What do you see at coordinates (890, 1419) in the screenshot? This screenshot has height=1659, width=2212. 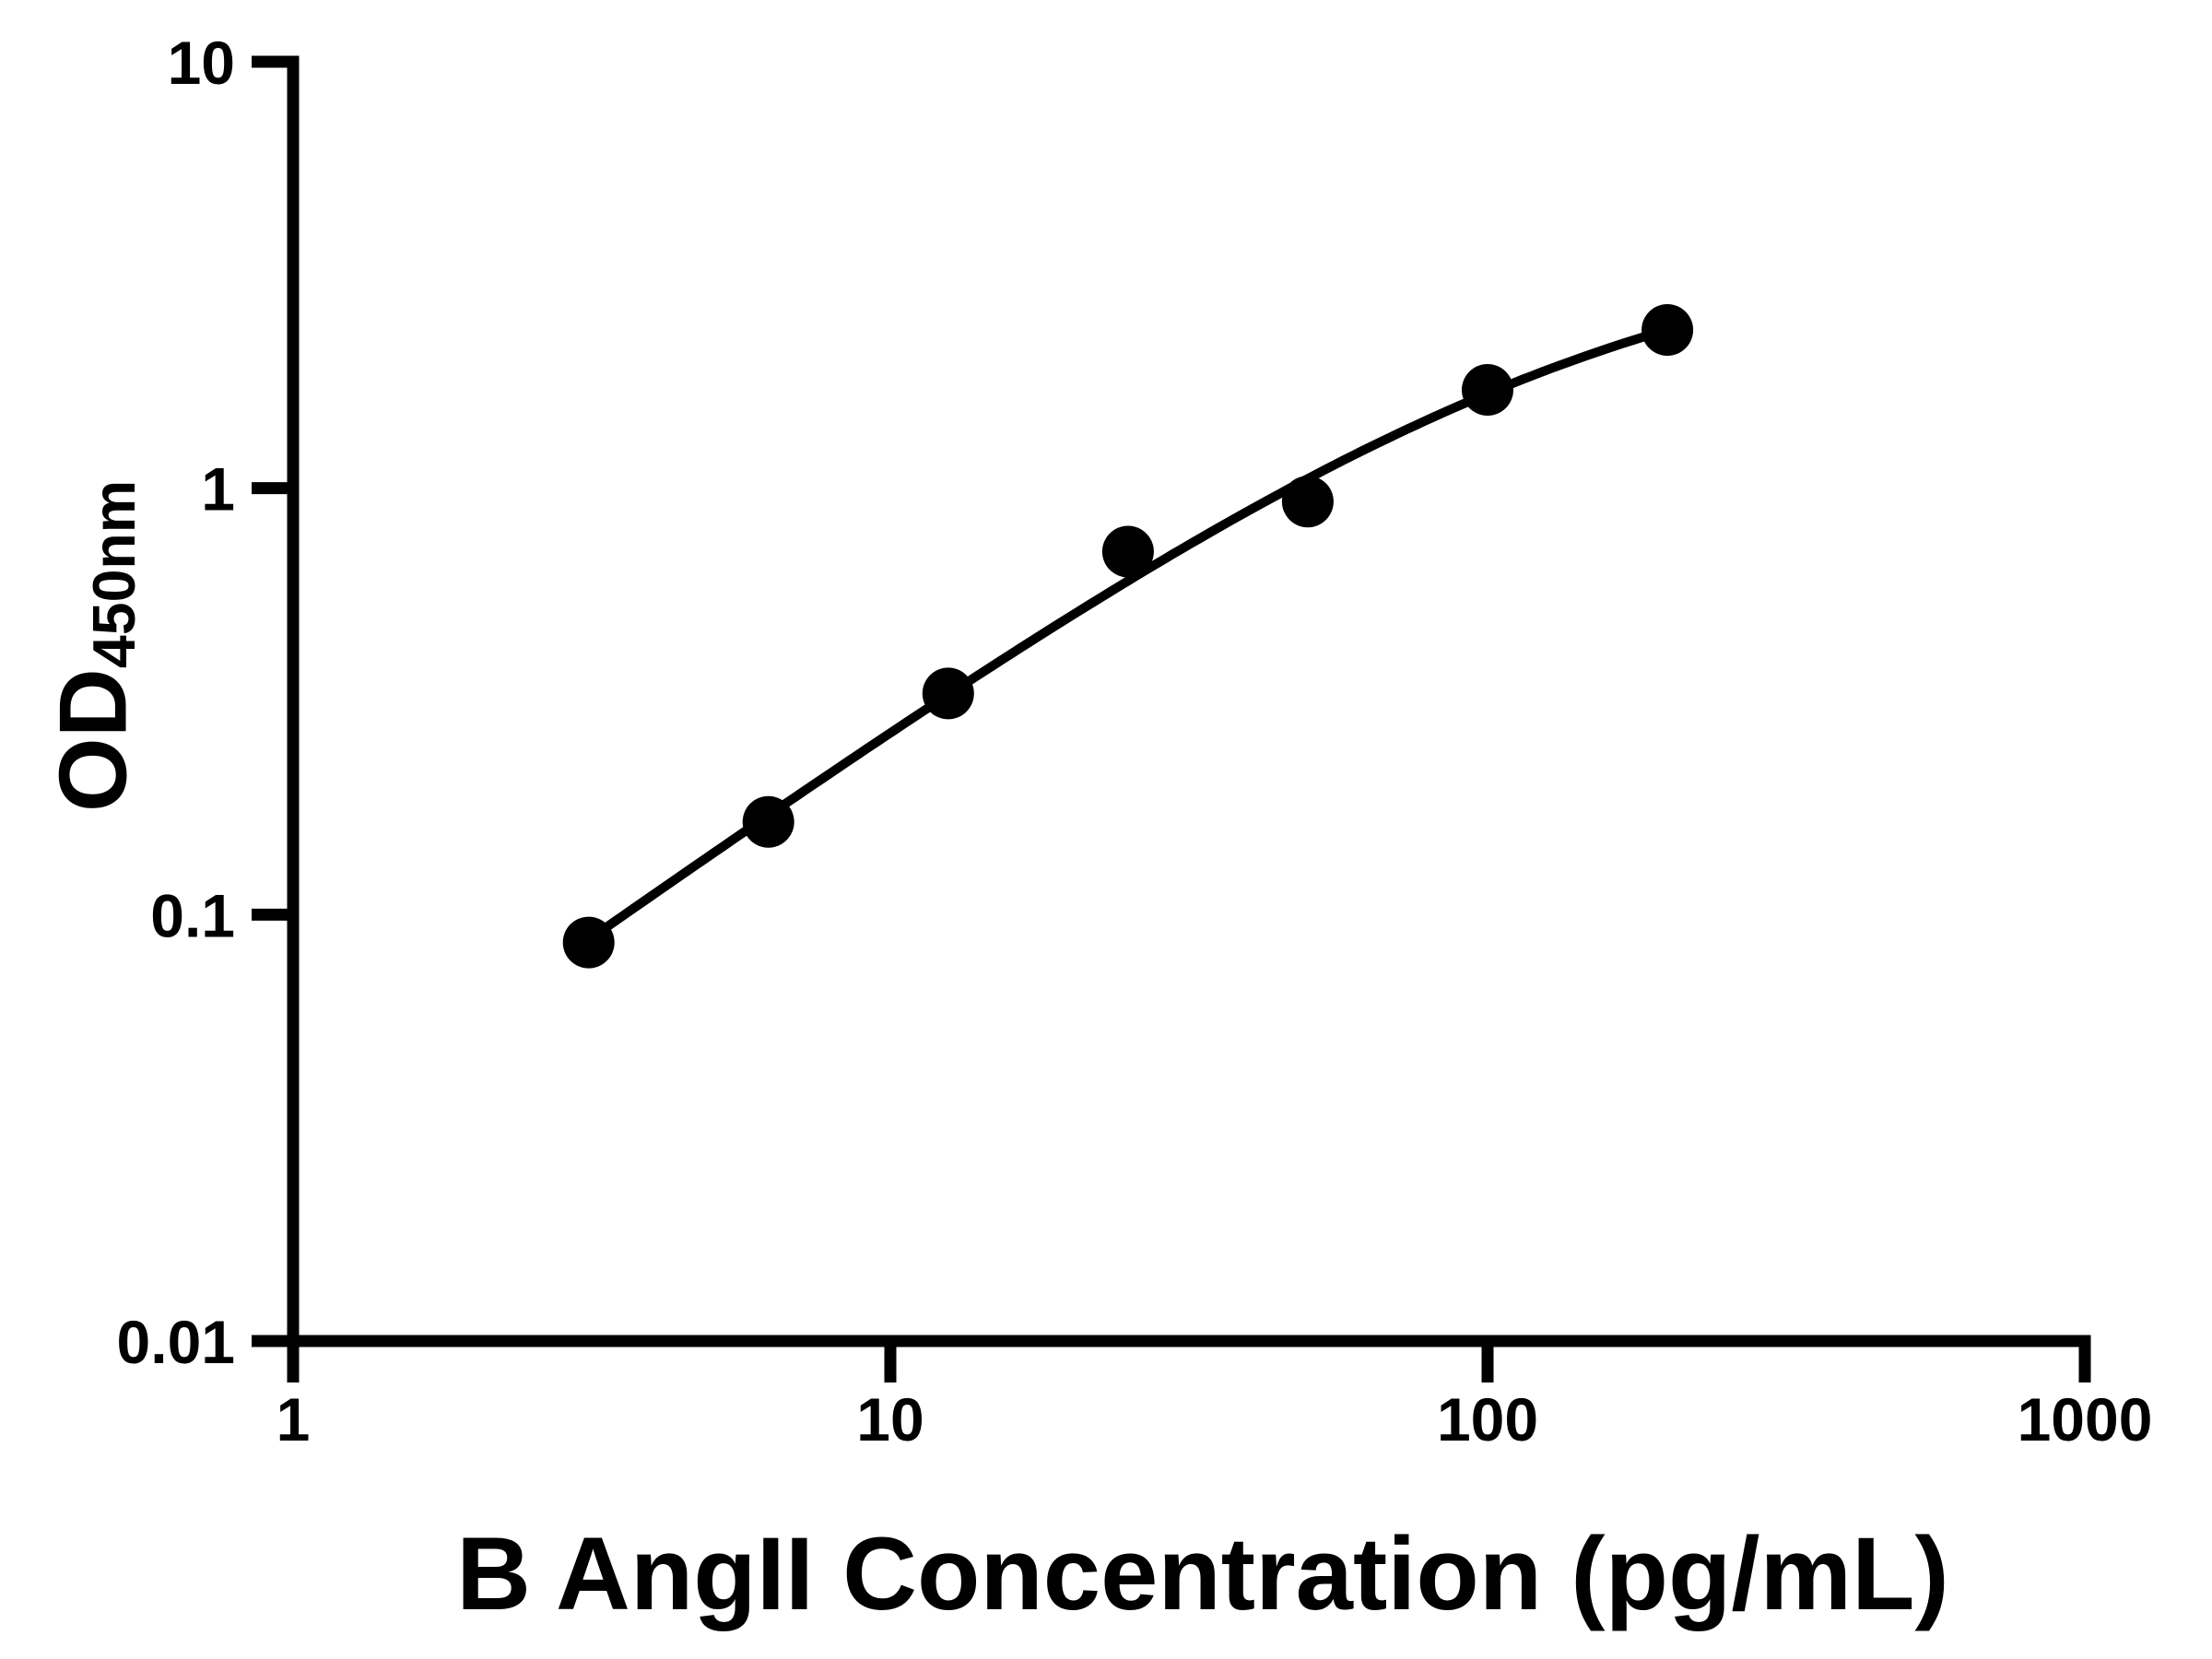 I see `x-tick-label: 10` at bounding box center [890, 1419].